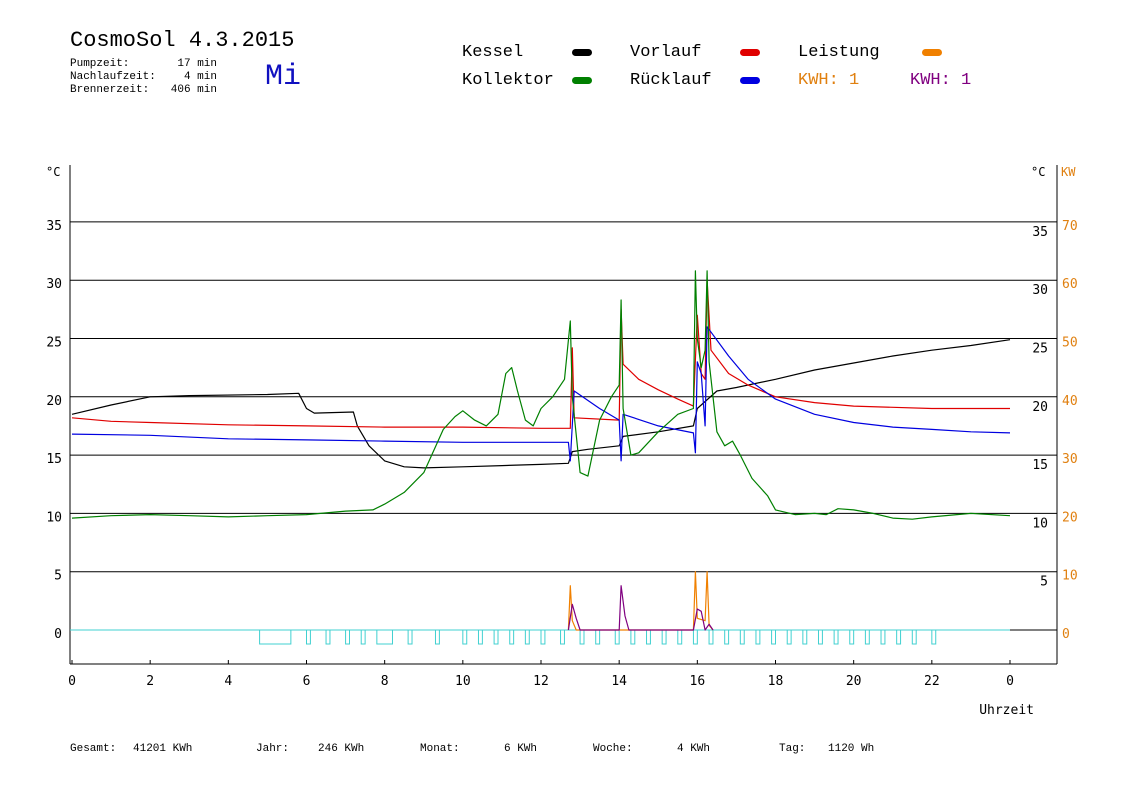  What do you see at coordinates (1070, 576) in the screenshot?
I see `y-tick-right-kw: 10` at bounding box center [1070, 576].